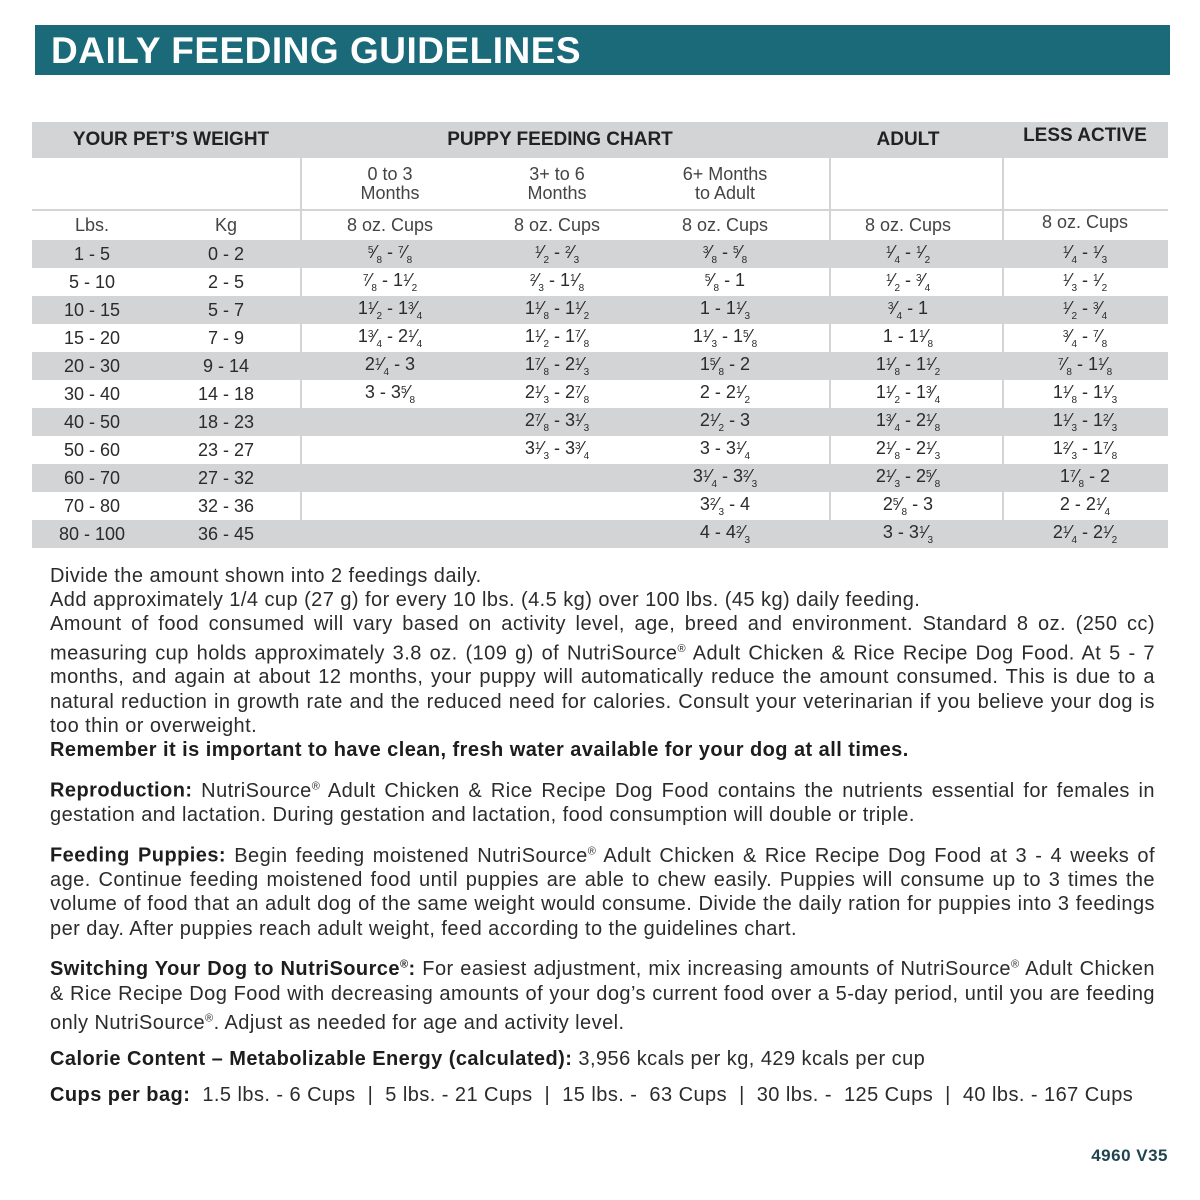  I want to click on section-lead: Reproduction:, so click(121, 790).